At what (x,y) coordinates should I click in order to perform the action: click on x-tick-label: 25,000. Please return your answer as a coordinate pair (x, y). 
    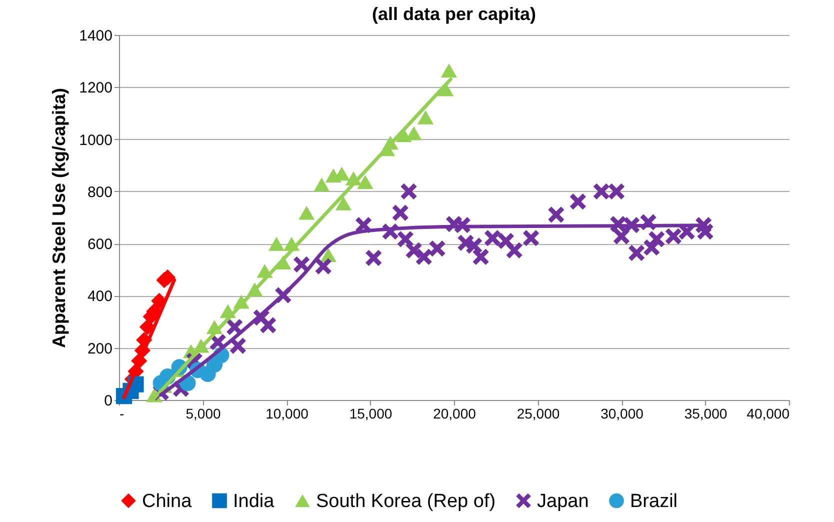
    Looking at the image, I should click on (538, 414).